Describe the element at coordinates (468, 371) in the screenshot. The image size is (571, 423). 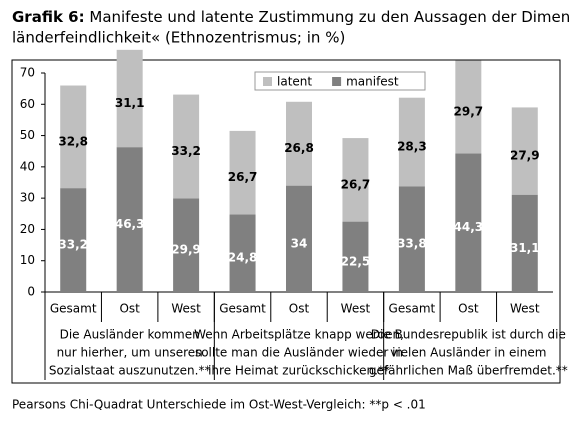
I see `group-label: gefährlichen Maß überfremdet.**` at that location.